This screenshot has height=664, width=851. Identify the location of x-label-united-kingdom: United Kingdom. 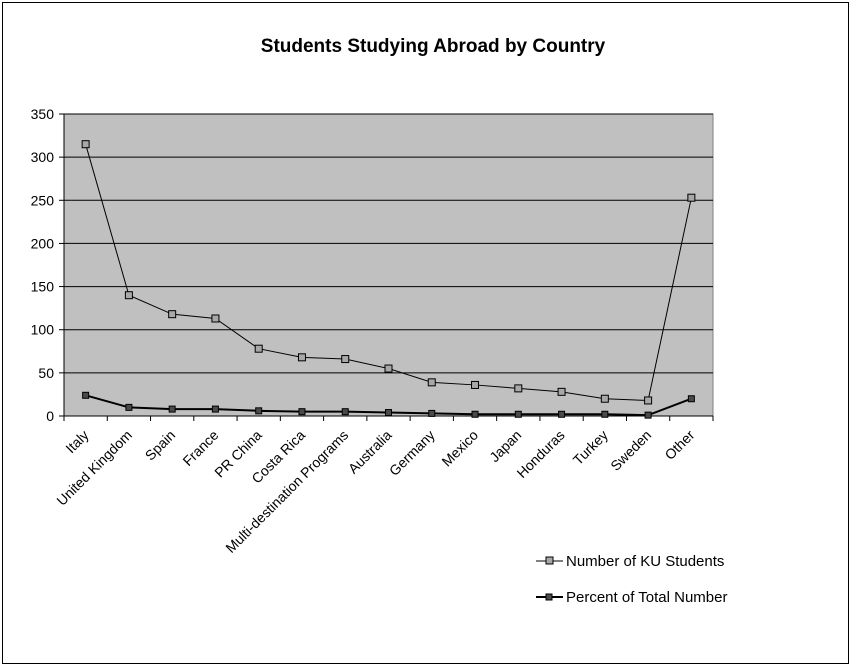
(94, 468).